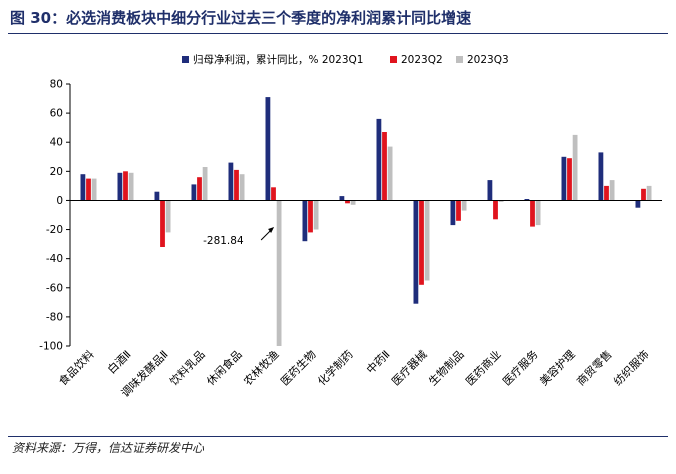 Image resolution: width=676 pixels, height=474 pixels. I want to click on bar-2-食品饮料, so click(88, 189).